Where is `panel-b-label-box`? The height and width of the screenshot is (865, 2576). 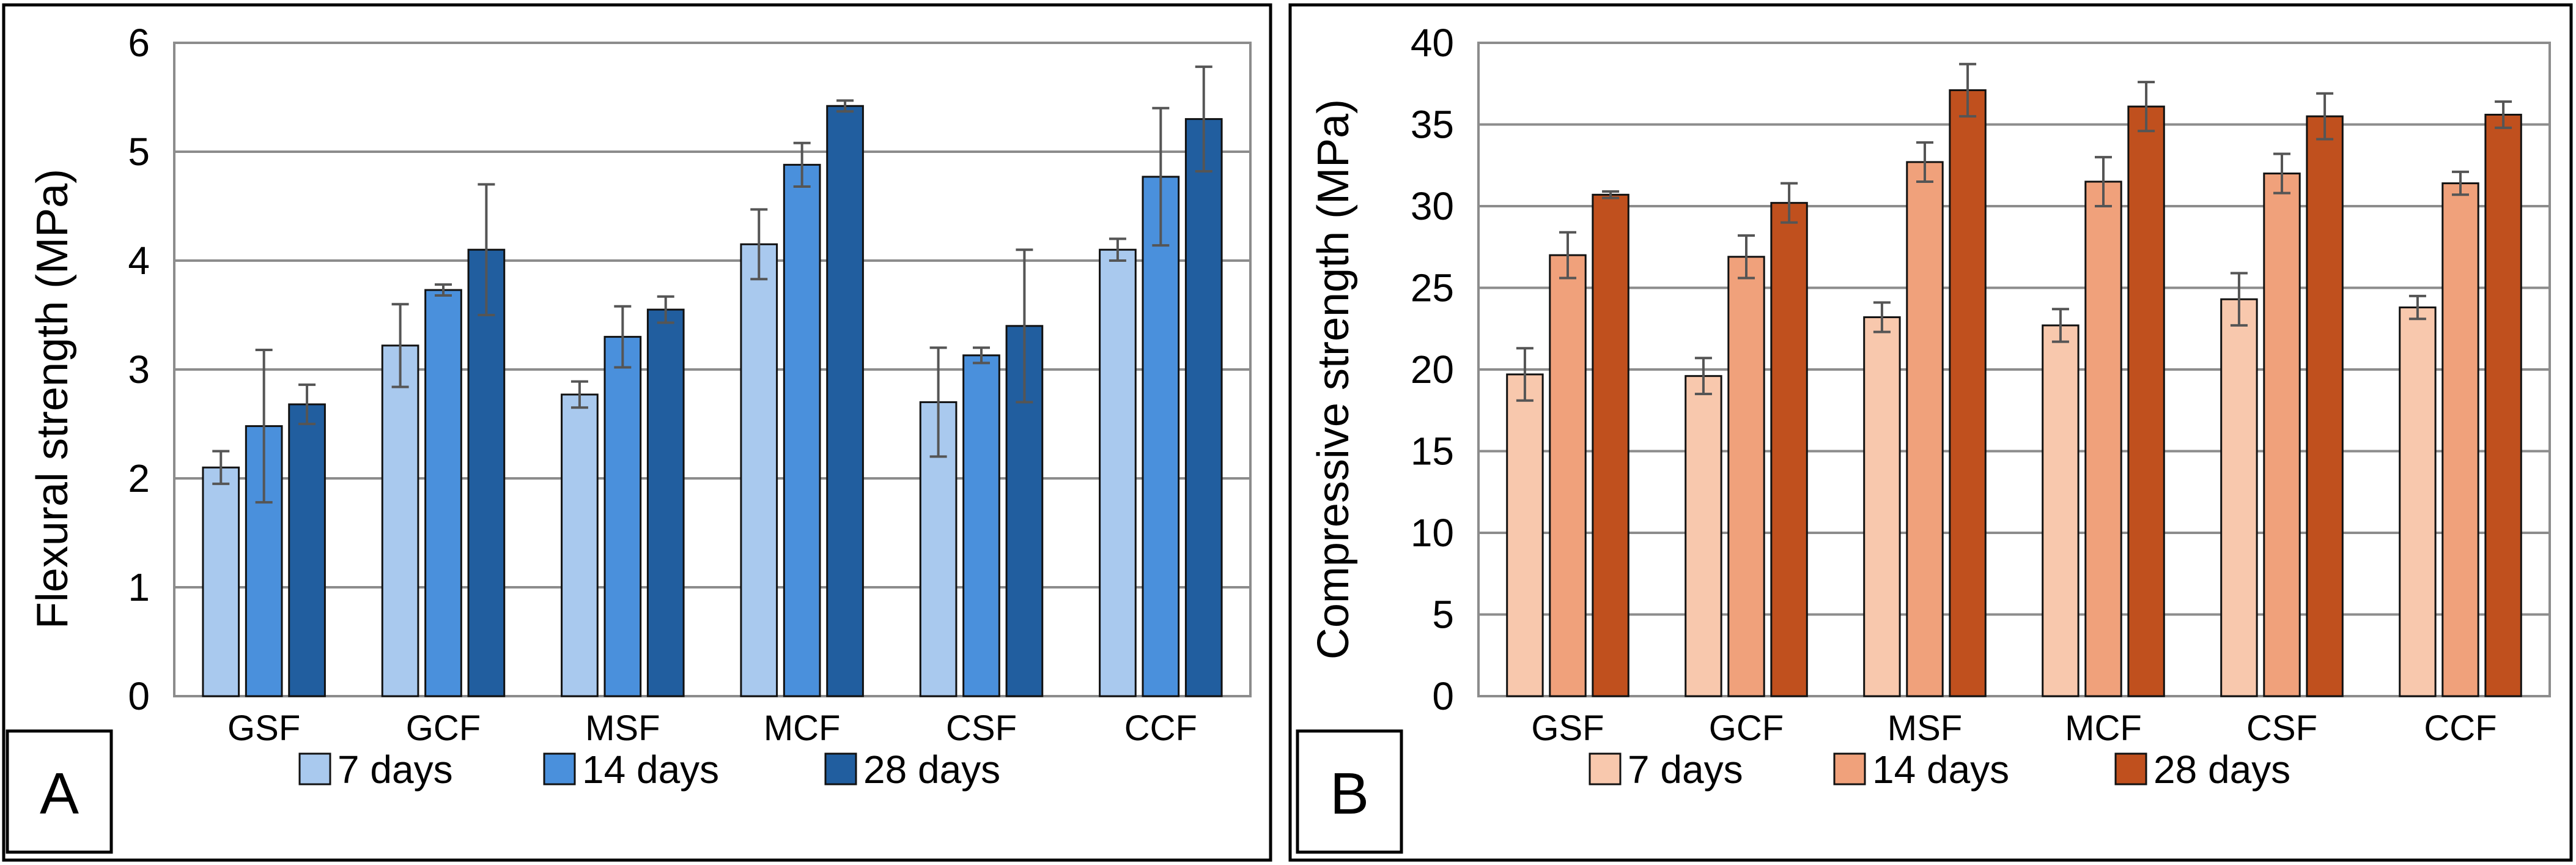
panel-b-label-box is located at coordinates (1349, 791).